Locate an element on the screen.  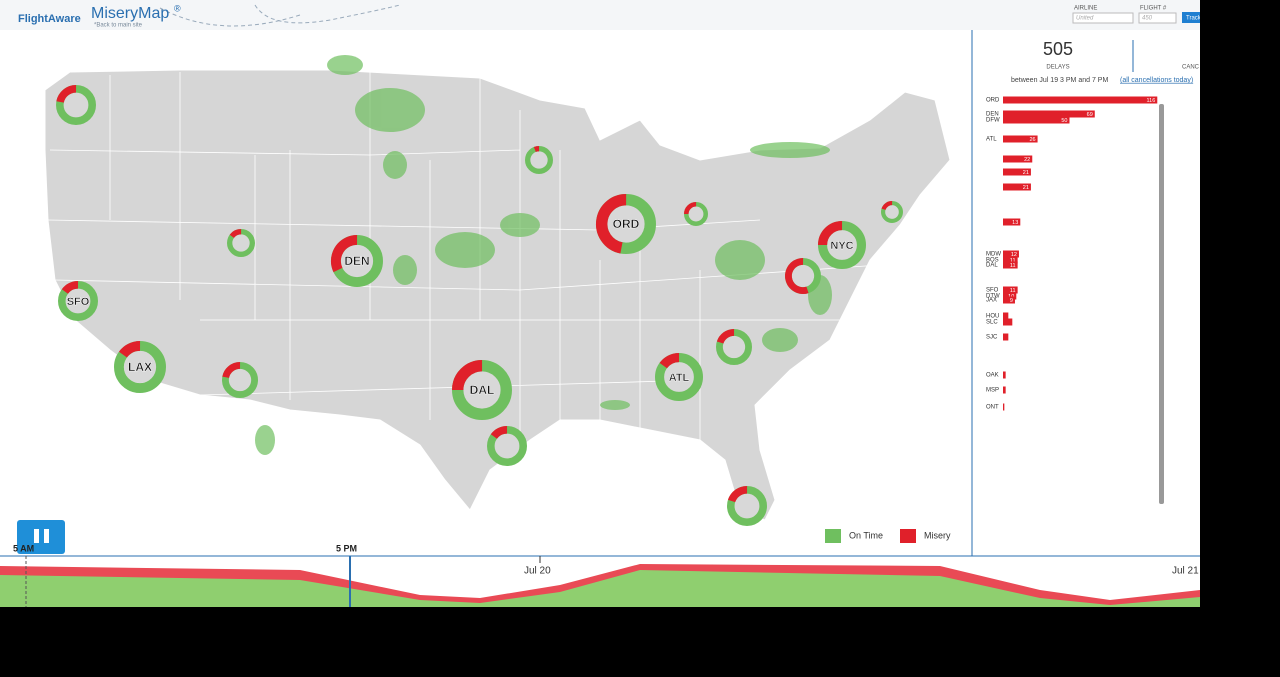
bar-code: SJC is located at coordinates (992, 338).